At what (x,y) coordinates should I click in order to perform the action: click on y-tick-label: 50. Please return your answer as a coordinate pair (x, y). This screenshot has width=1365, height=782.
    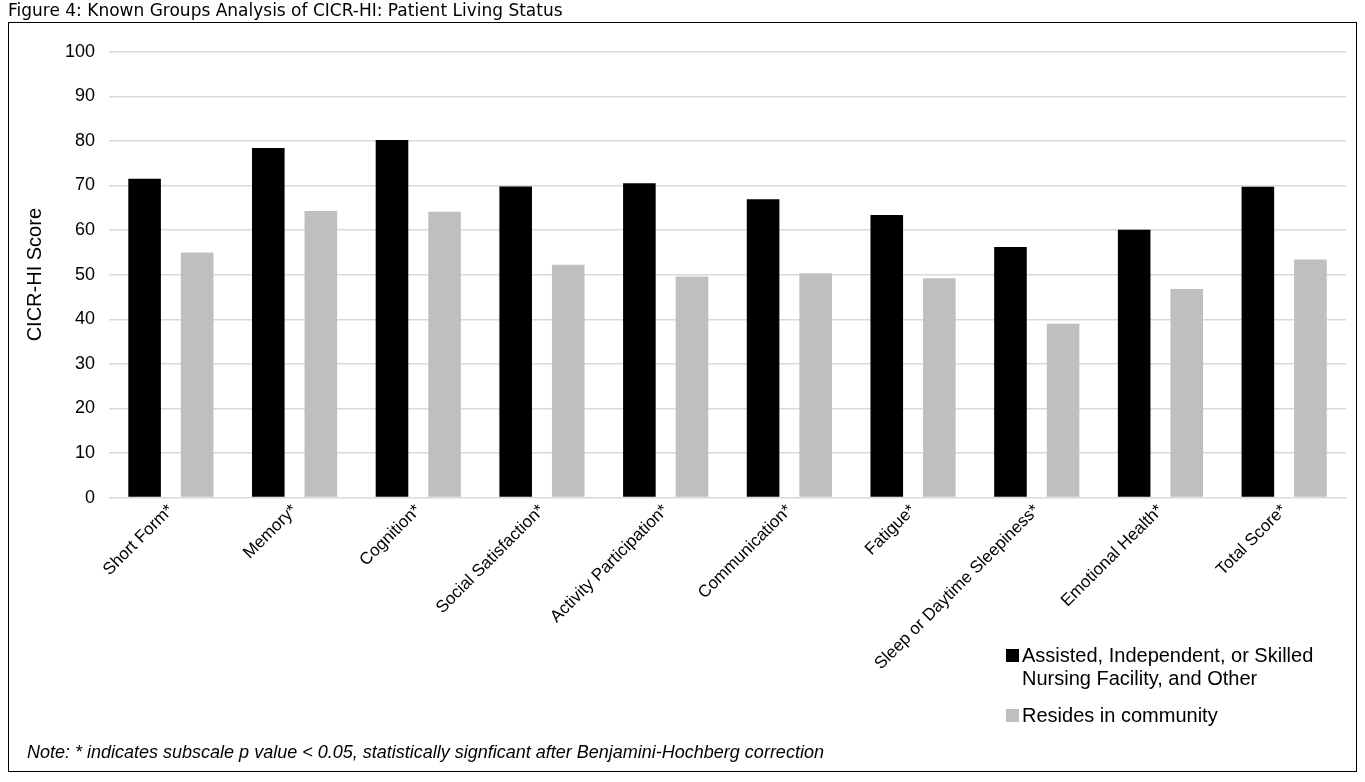
    Looking at the image, I should click on (85, 273).